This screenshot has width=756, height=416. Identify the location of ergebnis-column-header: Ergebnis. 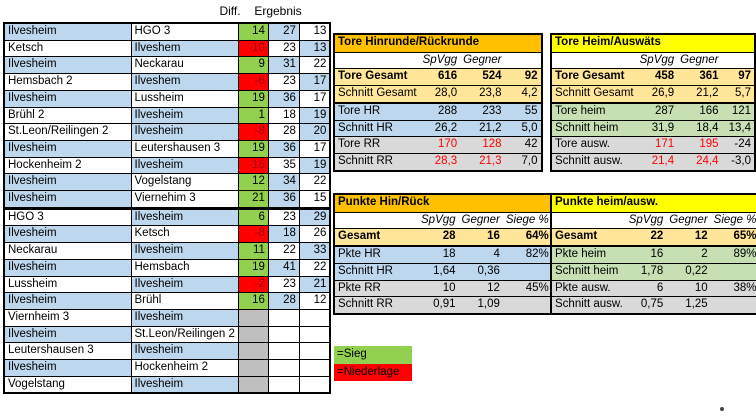
(278, 11).